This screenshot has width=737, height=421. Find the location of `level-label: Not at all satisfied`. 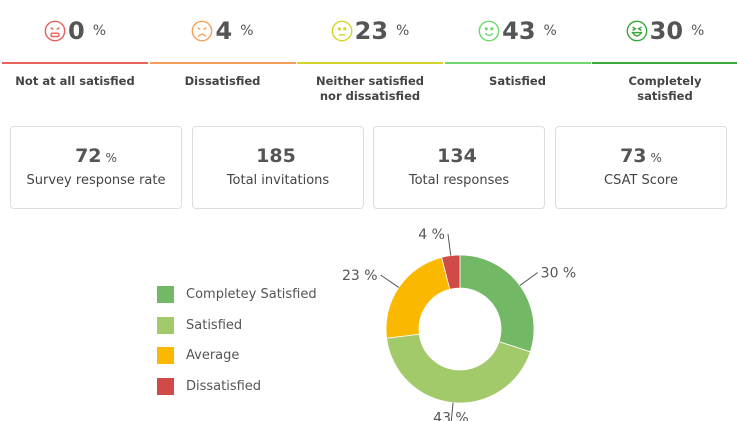

level-label: Not at all satisfied is located at coordinates (75, 81).